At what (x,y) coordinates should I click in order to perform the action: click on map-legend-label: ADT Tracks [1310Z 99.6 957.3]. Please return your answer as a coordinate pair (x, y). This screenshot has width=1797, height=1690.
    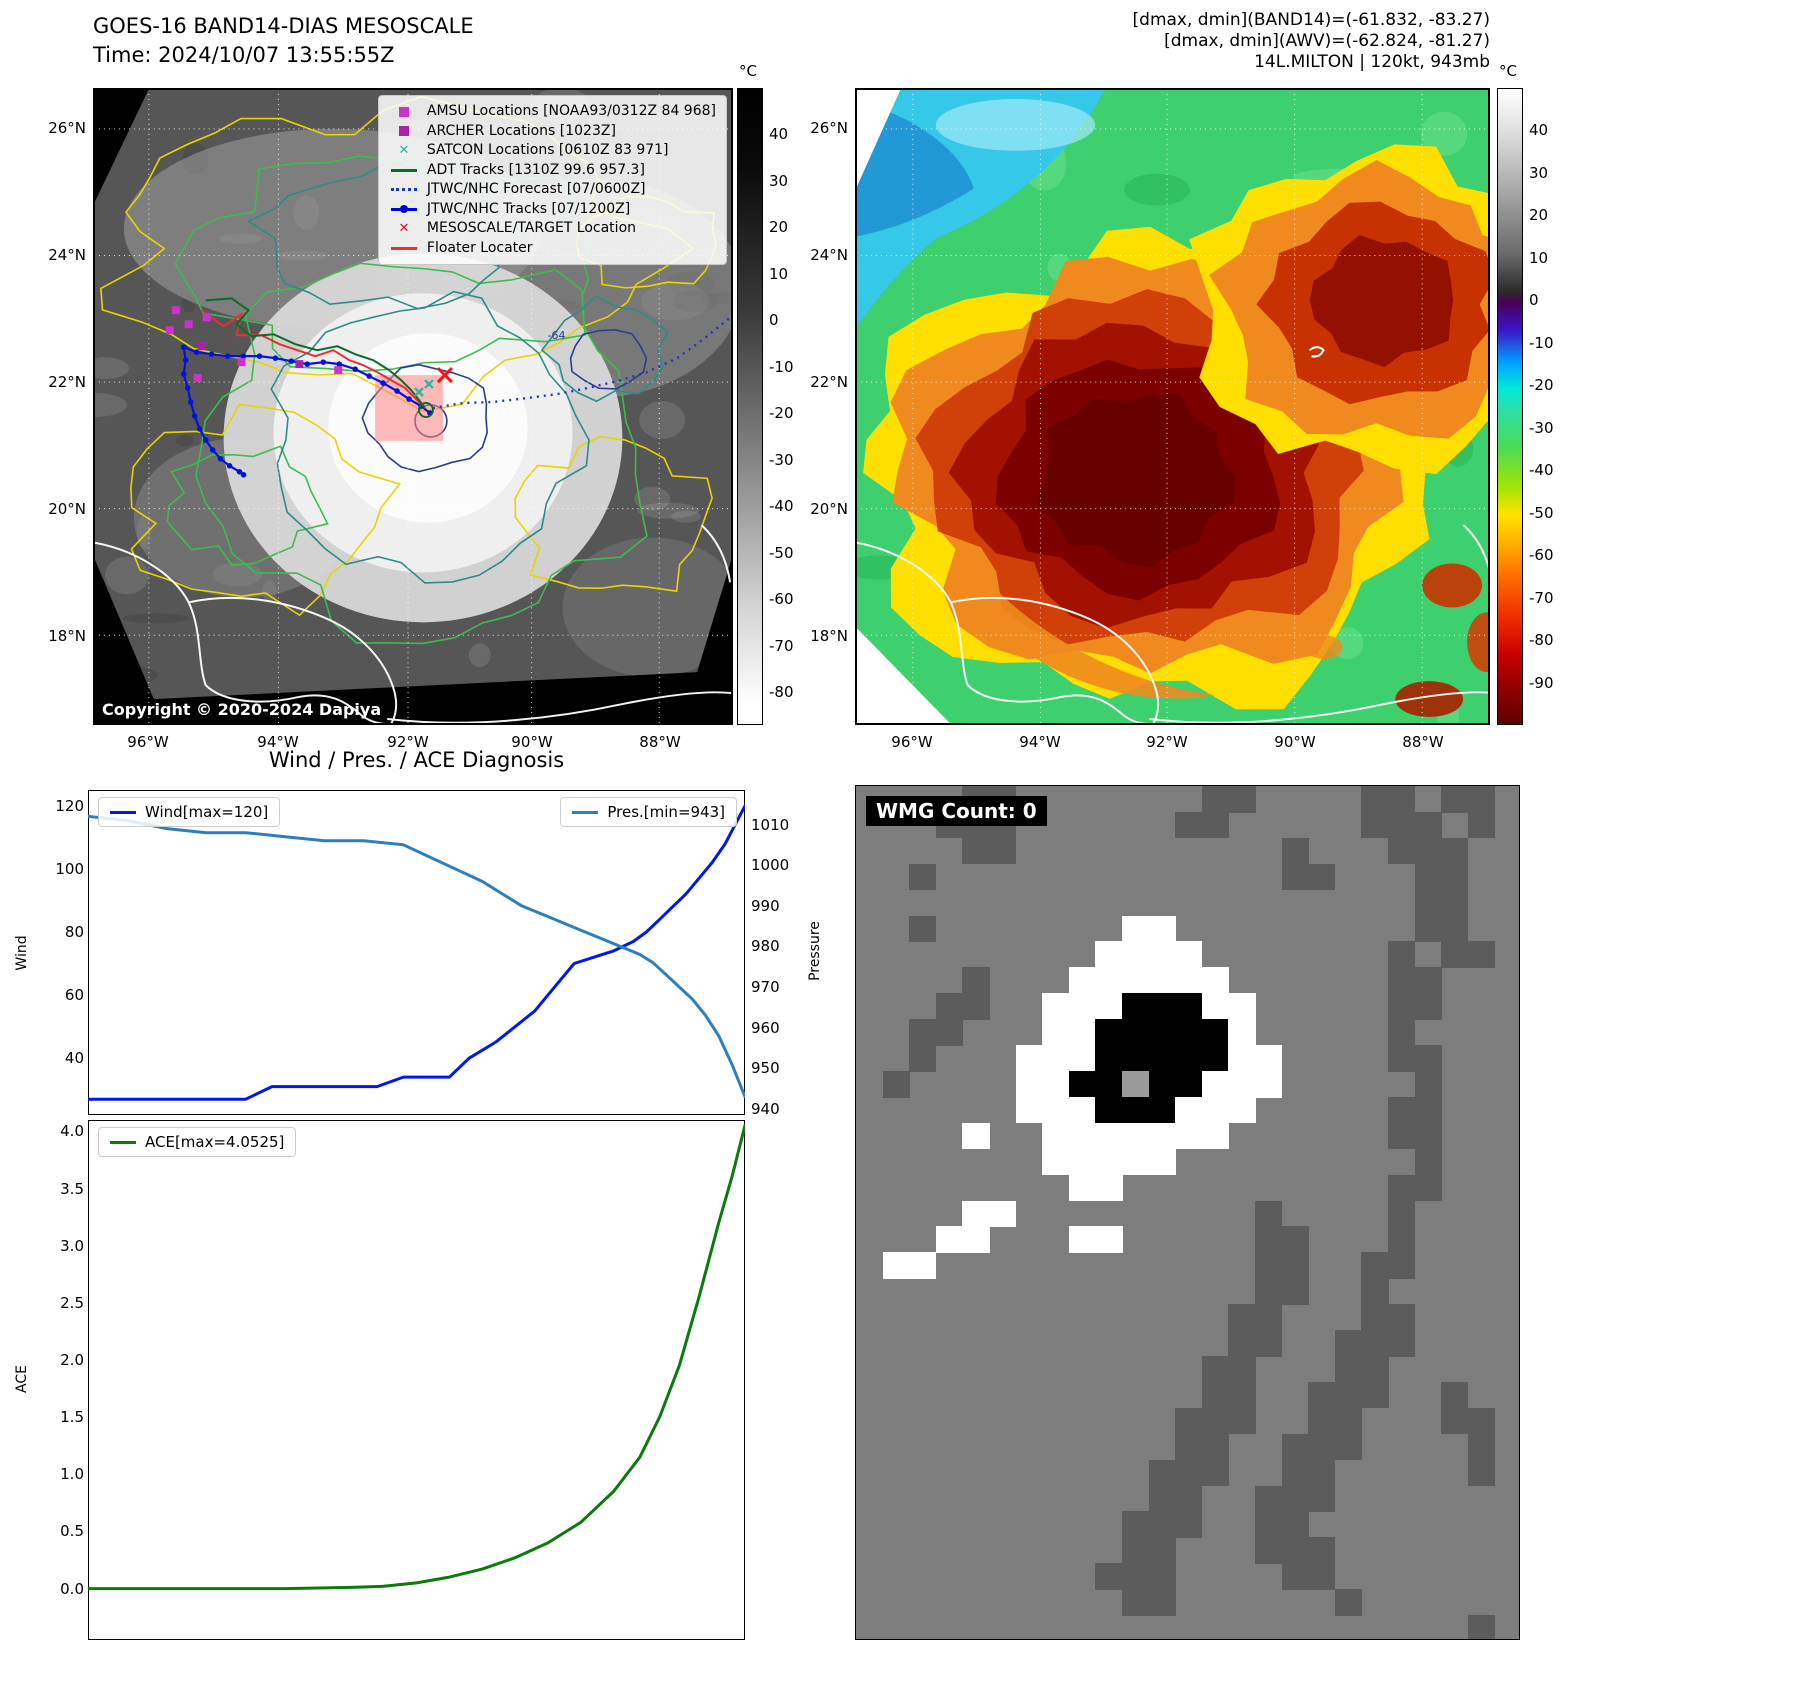
    Looking at the image, I should click on (535, 169).